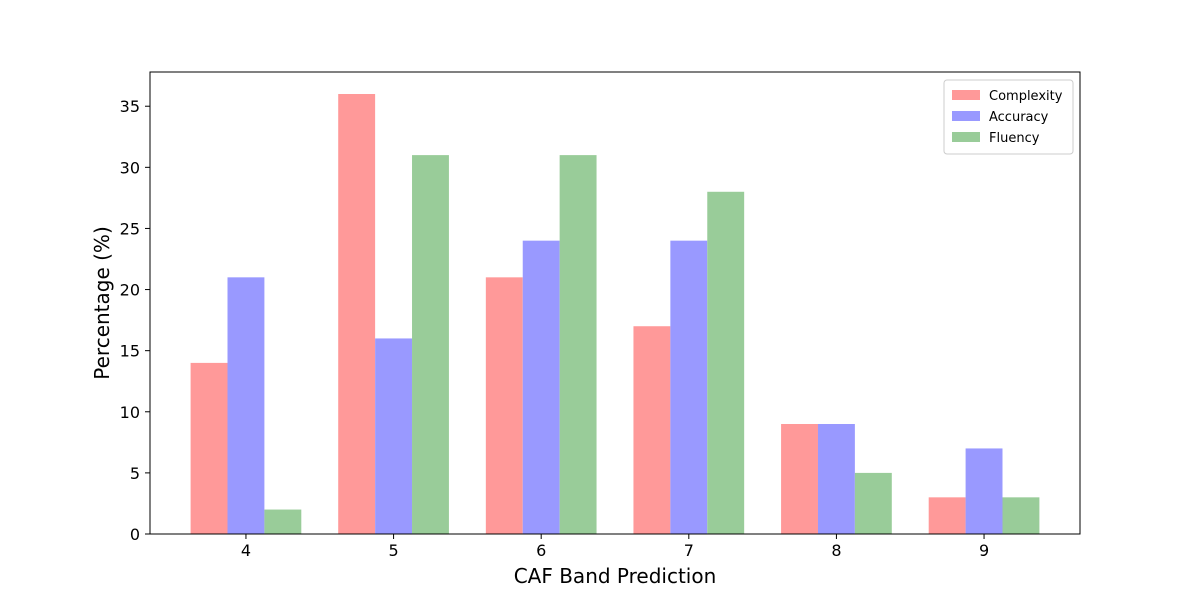 This screenshot has width=1200, height=600. What do you see at coordinates (966, 137) in the screenshot?
I see `legend-swatch-fluency` at bounding box center [966, 137].